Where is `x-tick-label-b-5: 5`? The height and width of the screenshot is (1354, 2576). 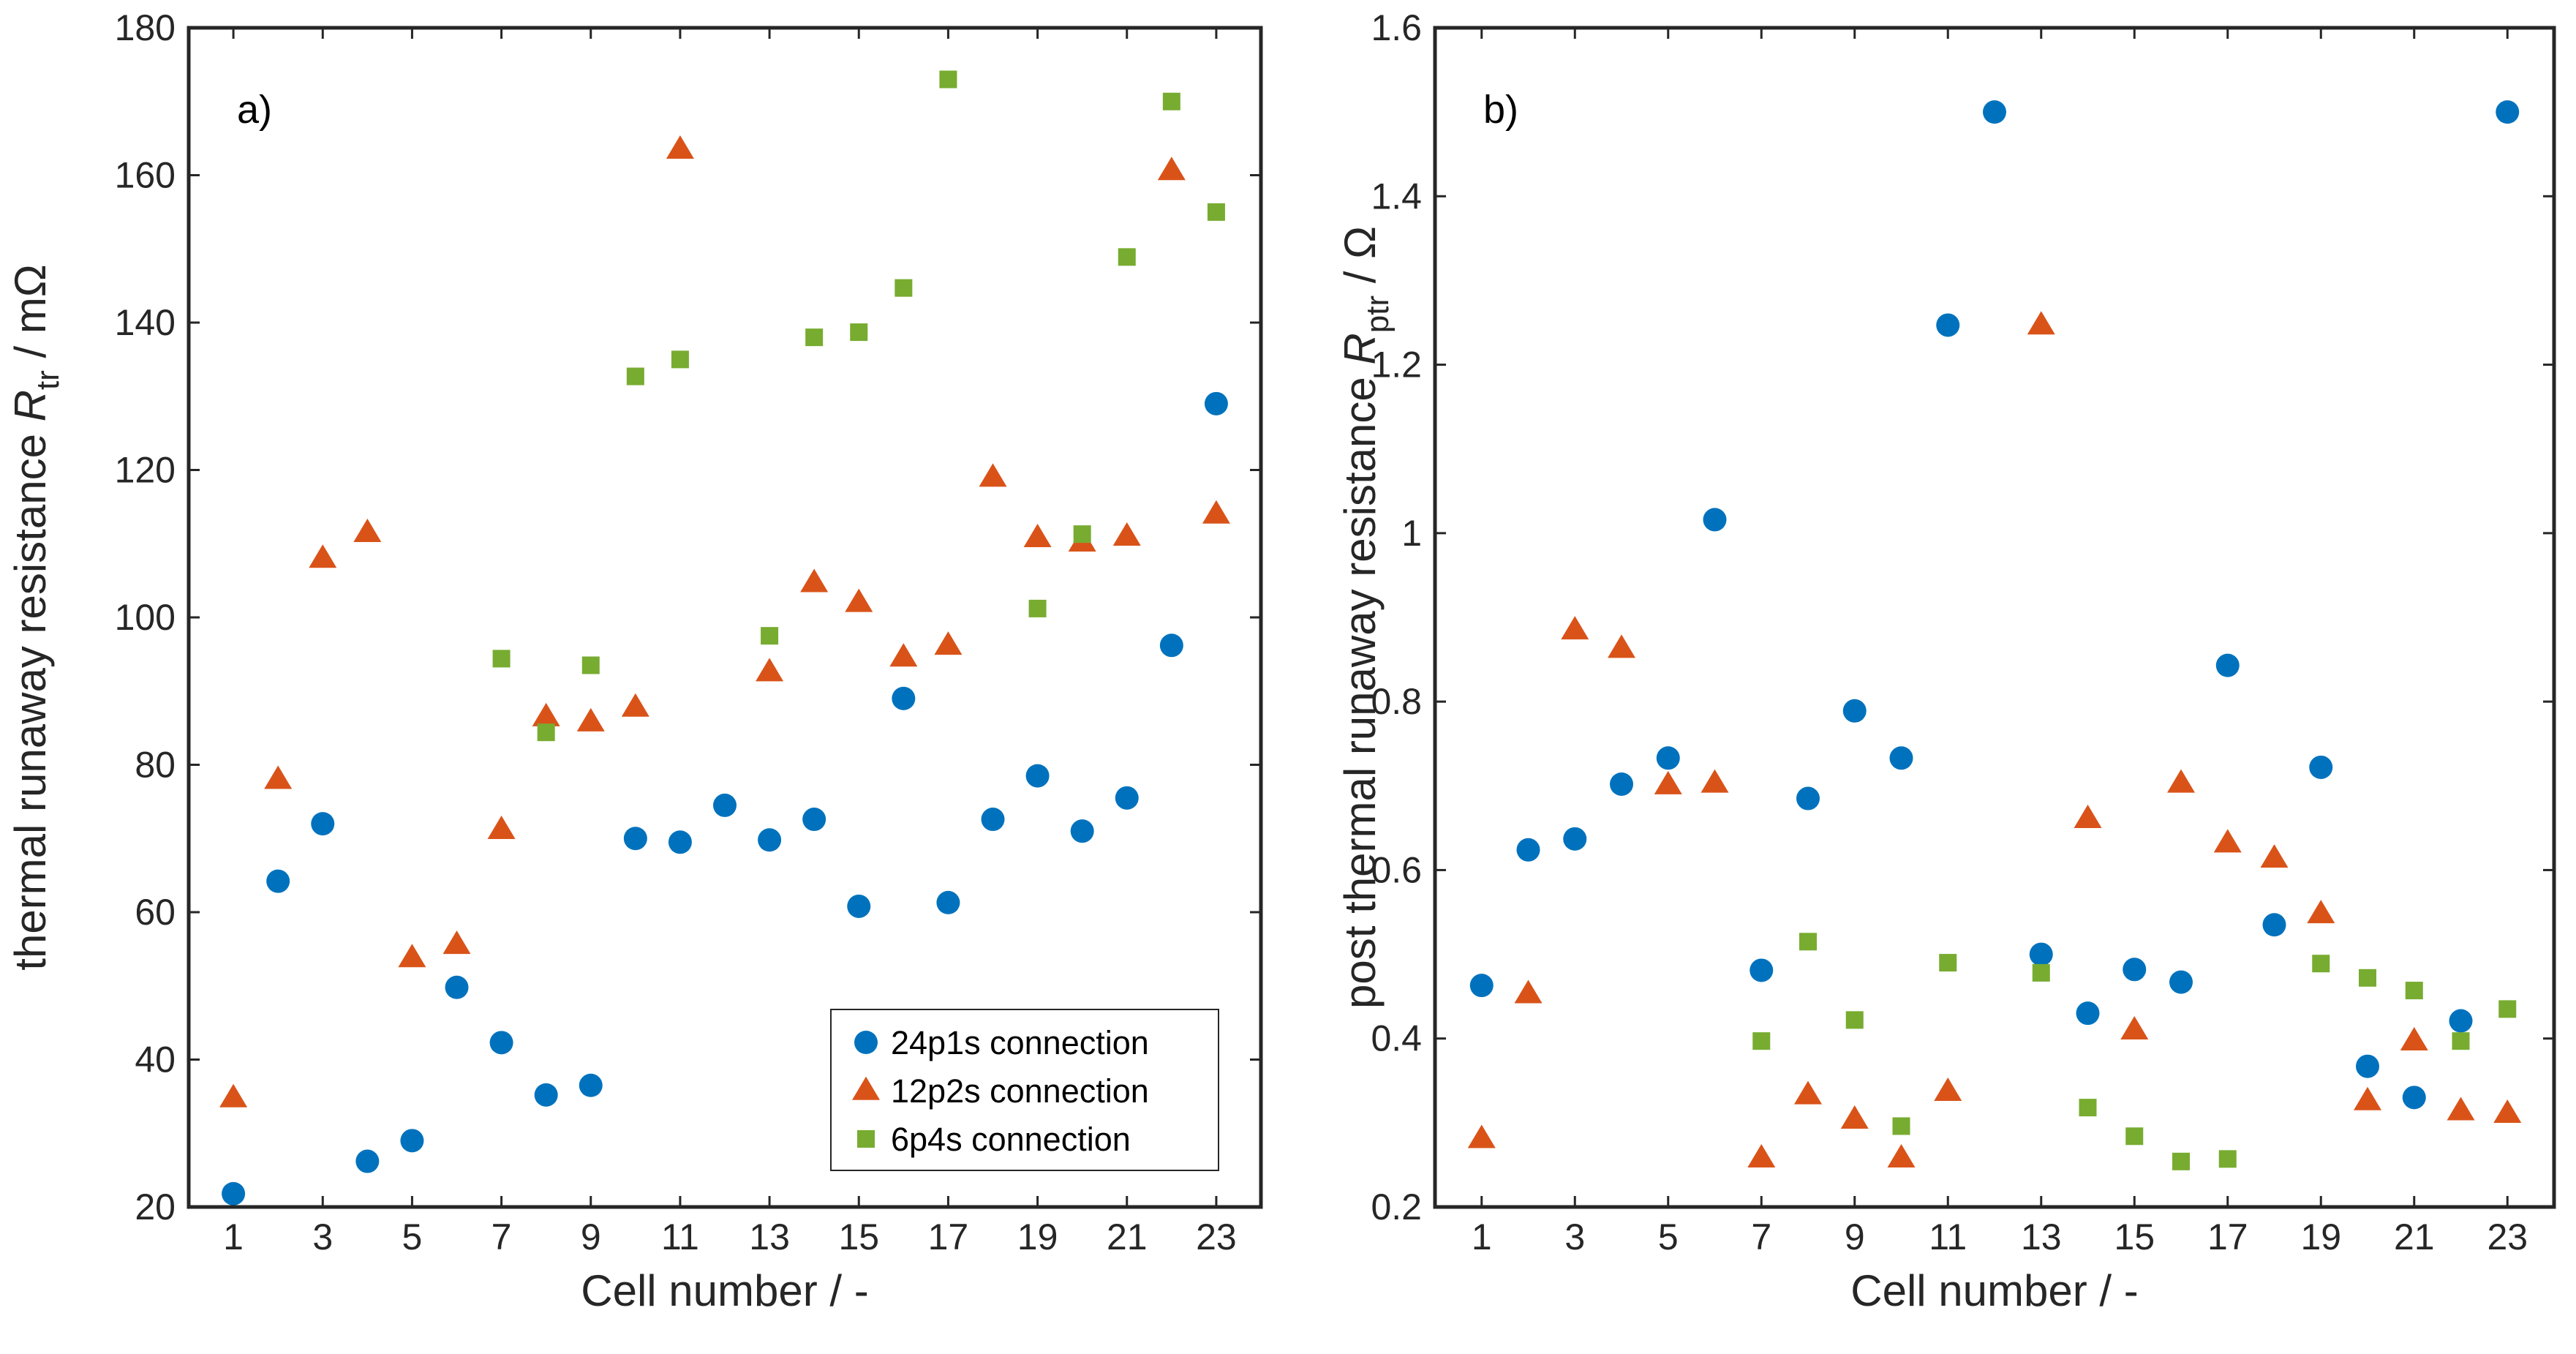 x-tick-label-b-5: 5 is located at coordinates (1668, 1236).